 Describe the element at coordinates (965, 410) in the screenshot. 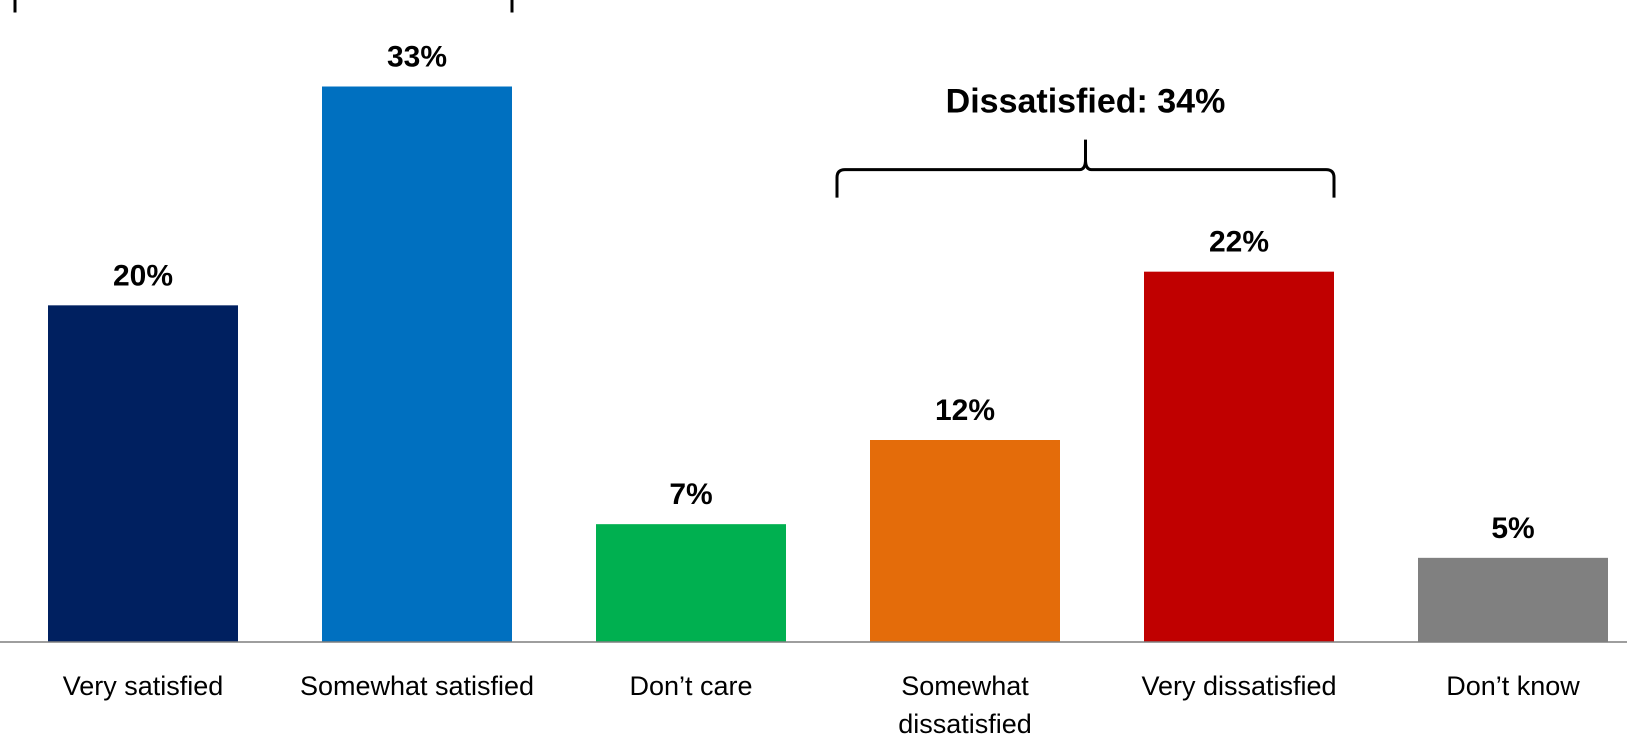

I see `value-label-4: 12%` at that location.